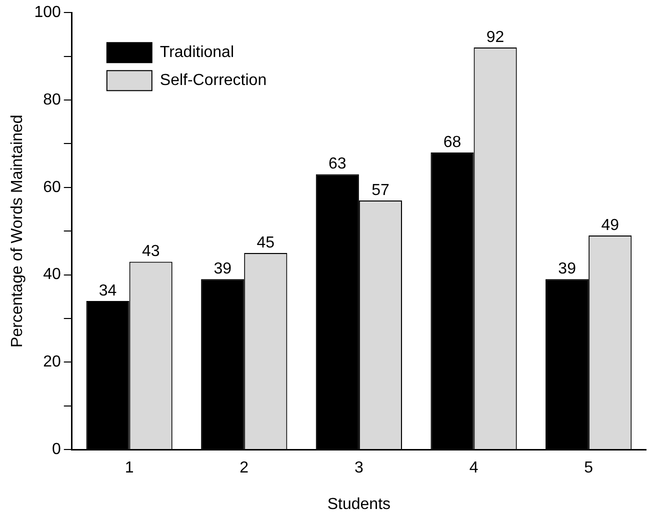  I want to click on legend-label: Self-Correction, so click(213, 81).